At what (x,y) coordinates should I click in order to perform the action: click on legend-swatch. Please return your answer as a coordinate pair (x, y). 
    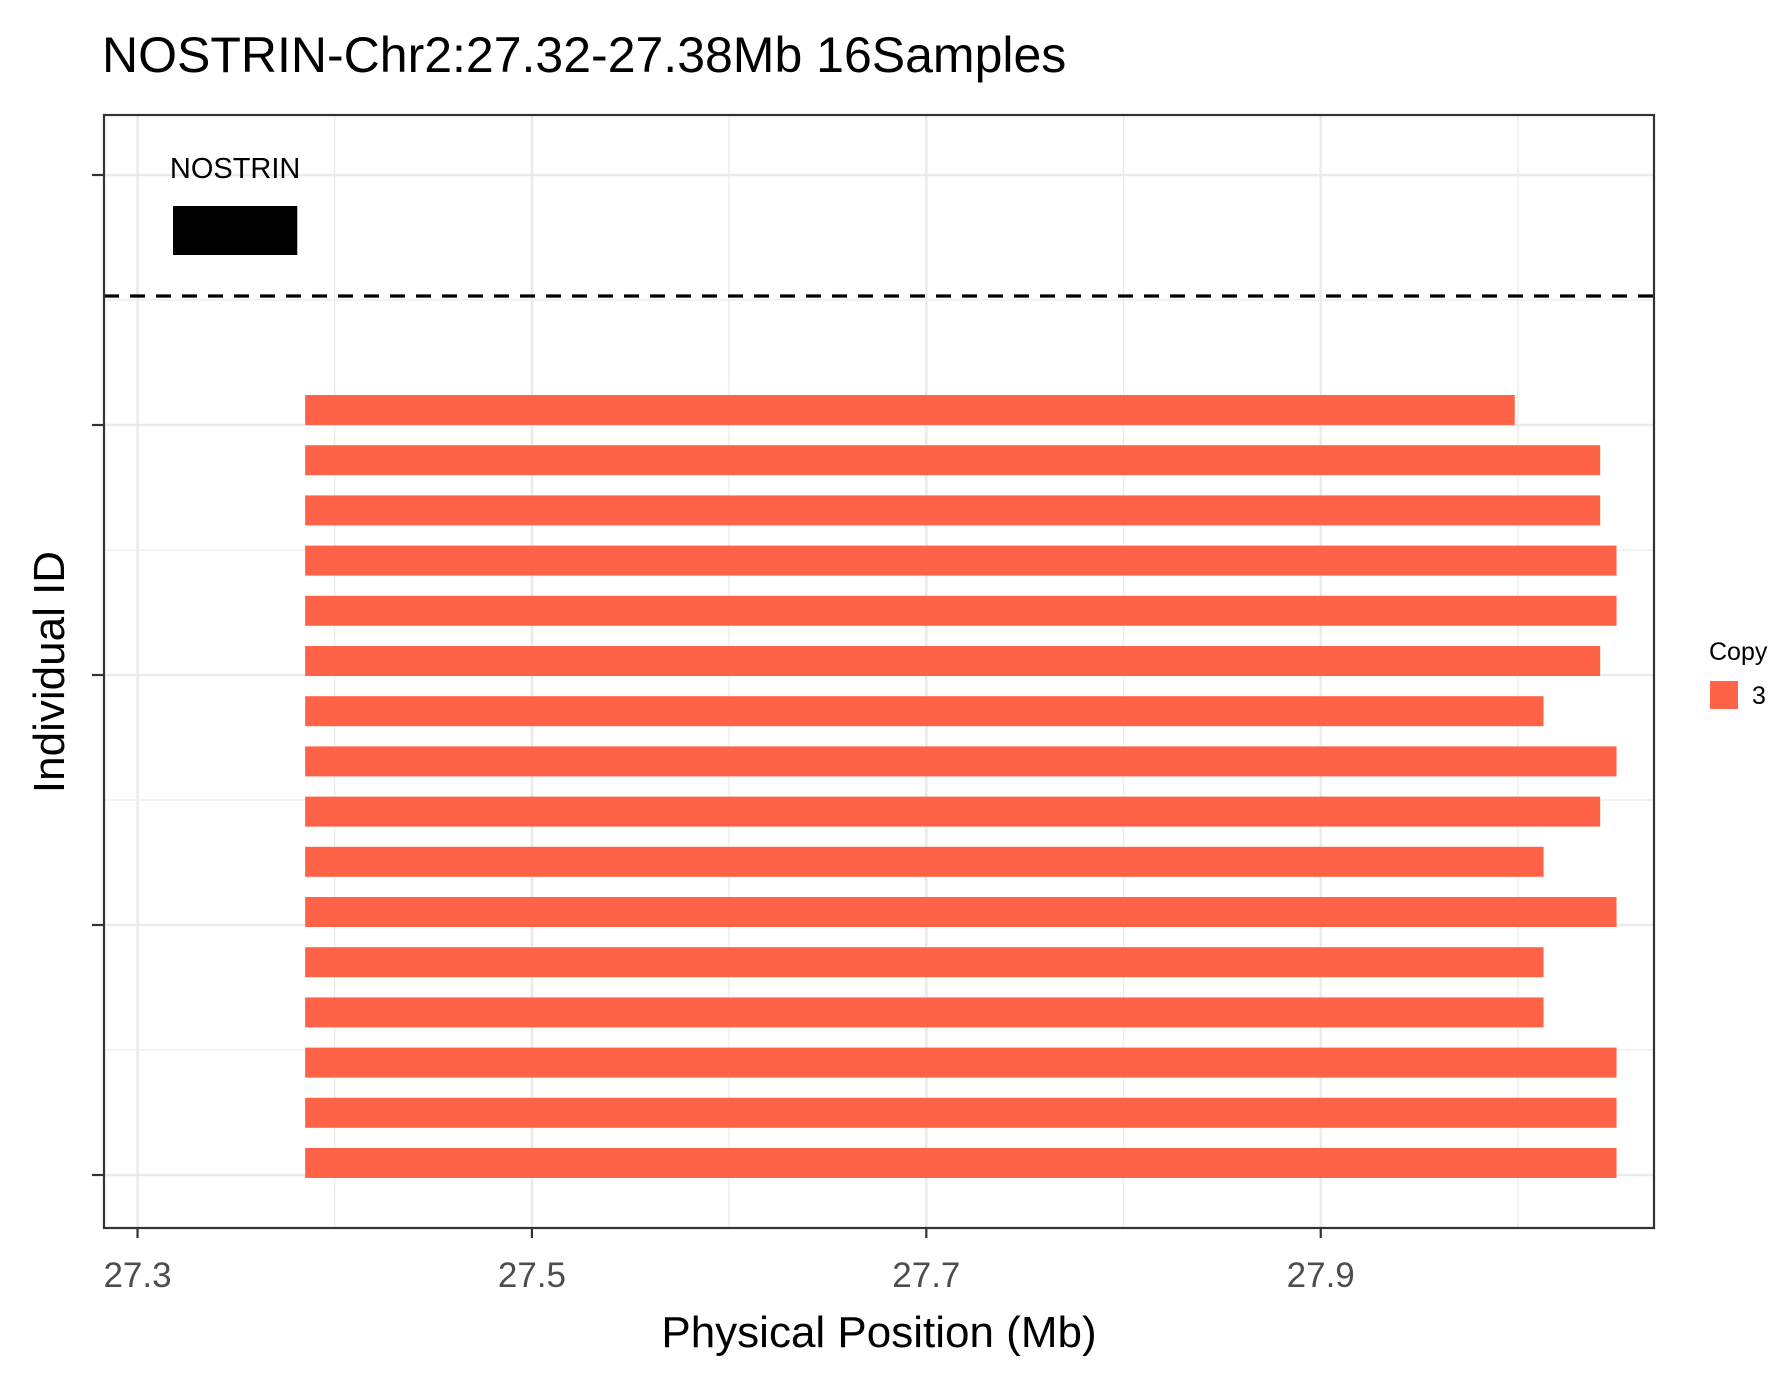
    Looking at the image, I should click on (1724, 695).